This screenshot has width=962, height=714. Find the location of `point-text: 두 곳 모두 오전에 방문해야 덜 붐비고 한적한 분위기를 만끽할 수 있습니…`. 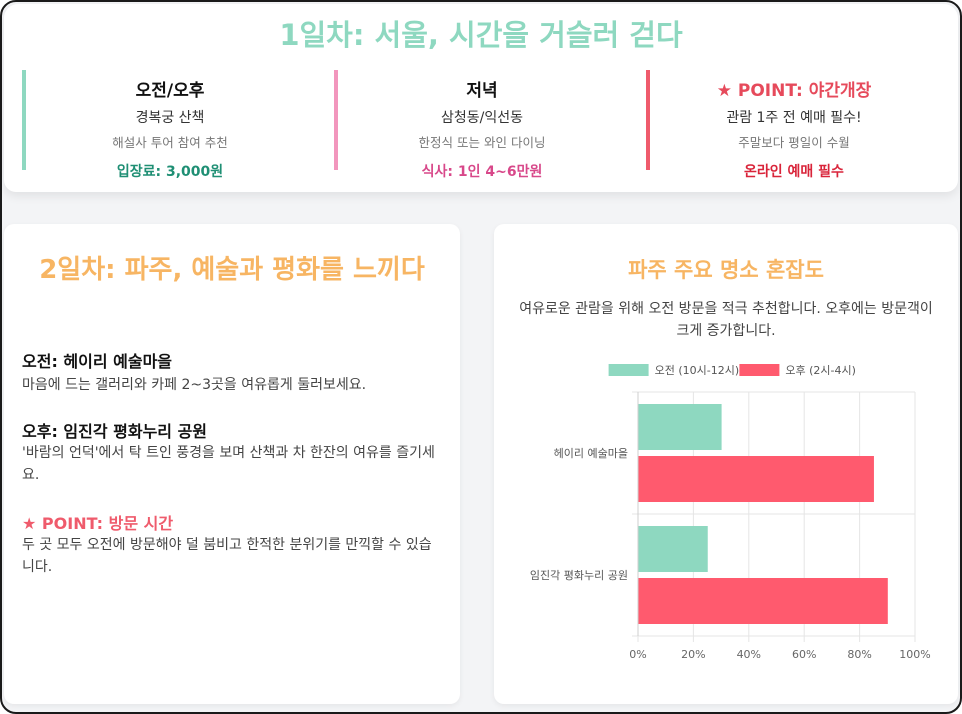

point-text: 두 곳 모두 오전에 방문해야 덜 붐비고 한적한 분위기를 만끽할 수 있습니… is located at coordinates (227, 556).